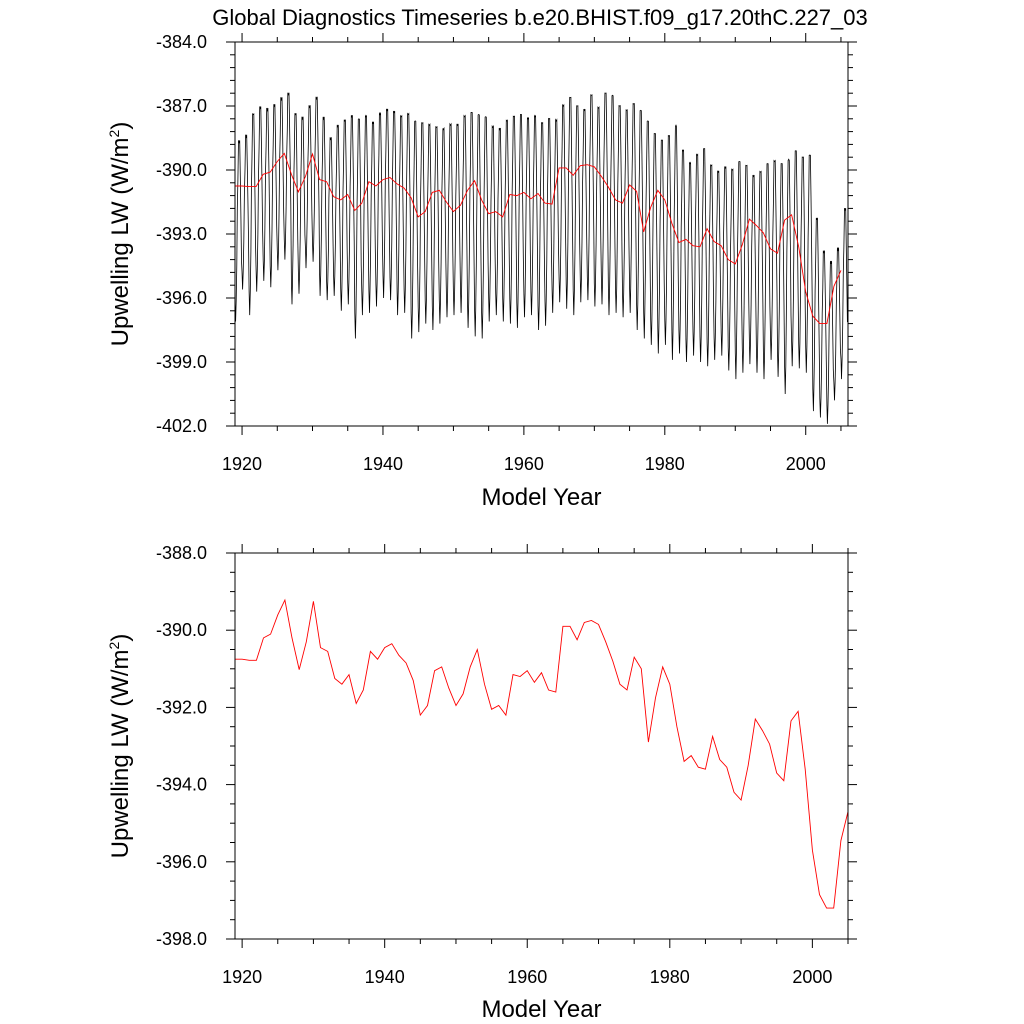 The width and height of the screenshot is (1024, 1024). What do you see at coordinates (181, 939) in the screenshot?
I see `y-tick-label: -398.0` at bounding box center [181, 939].